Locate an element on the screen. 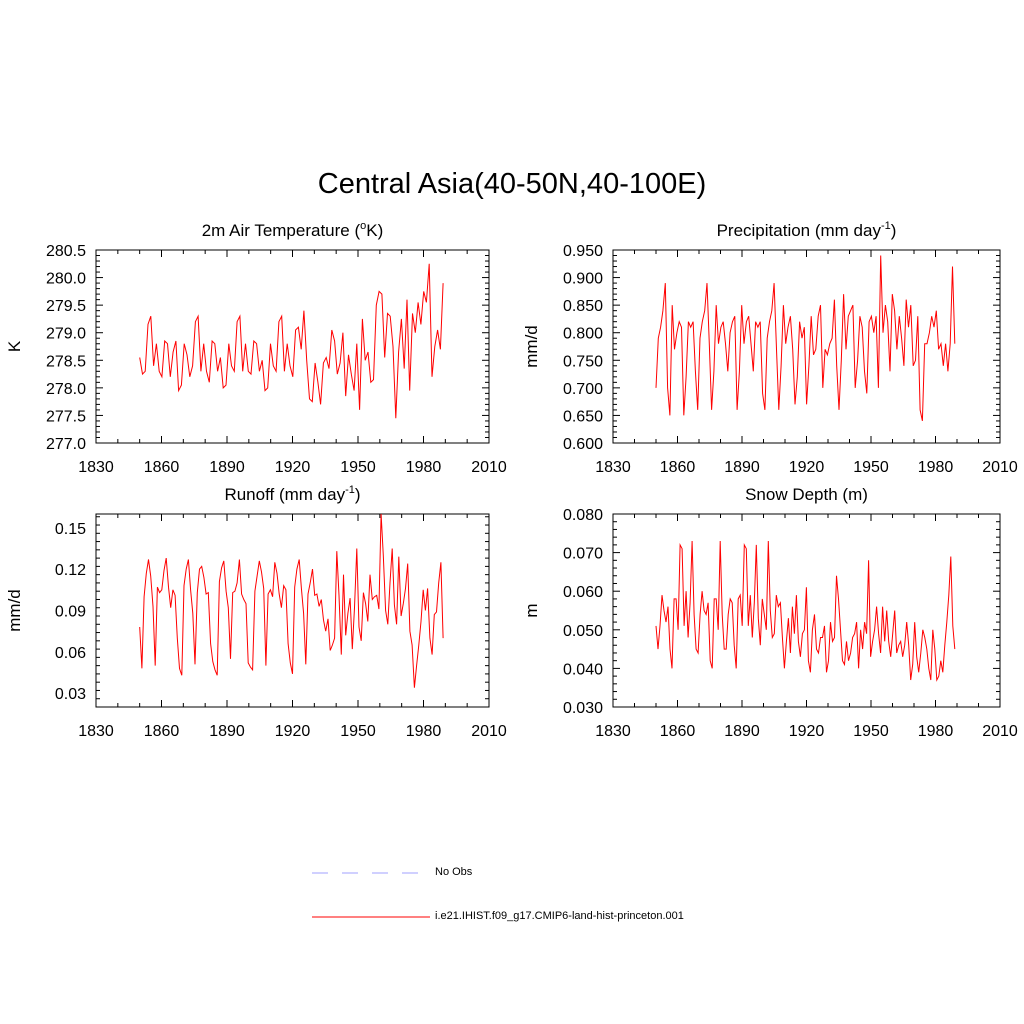 The image size is (1024, 1024). y-tick-label: 0.800 is located at coordinates (583, 334).